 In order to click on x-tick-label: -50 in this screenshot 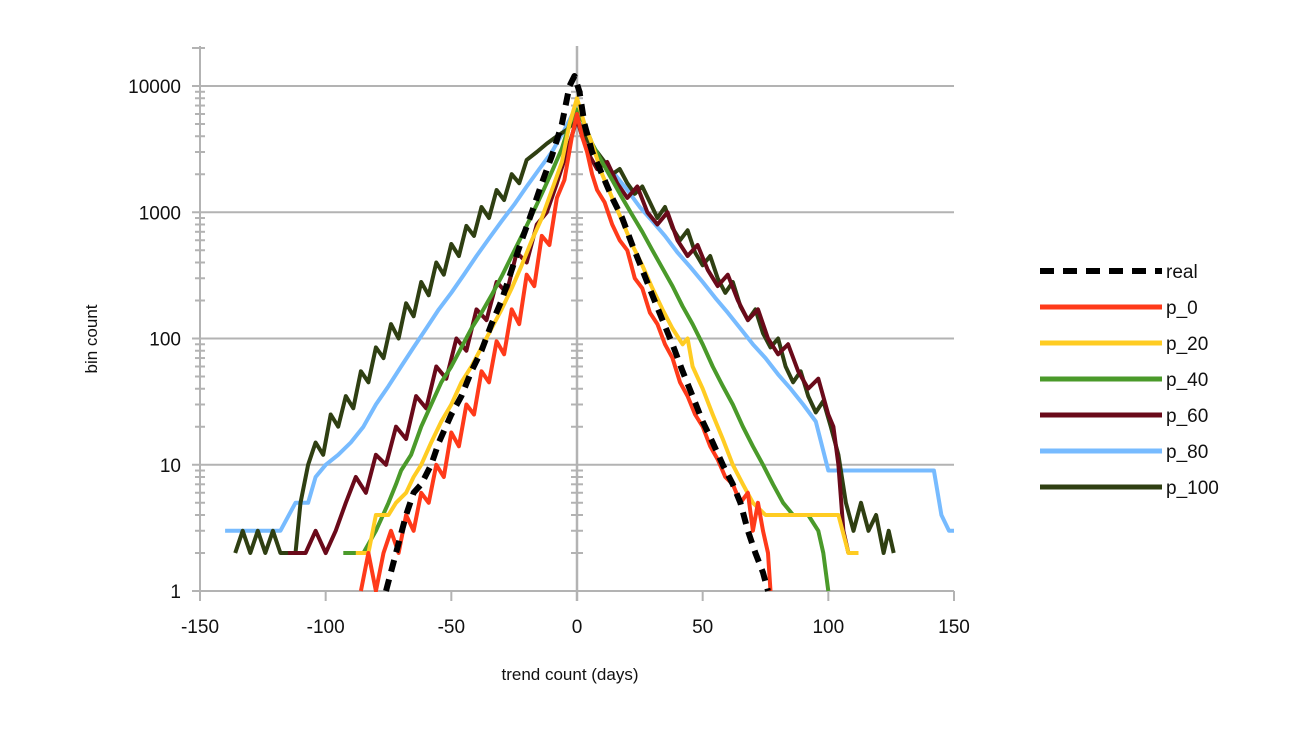, I will do `click(451, 627)`.